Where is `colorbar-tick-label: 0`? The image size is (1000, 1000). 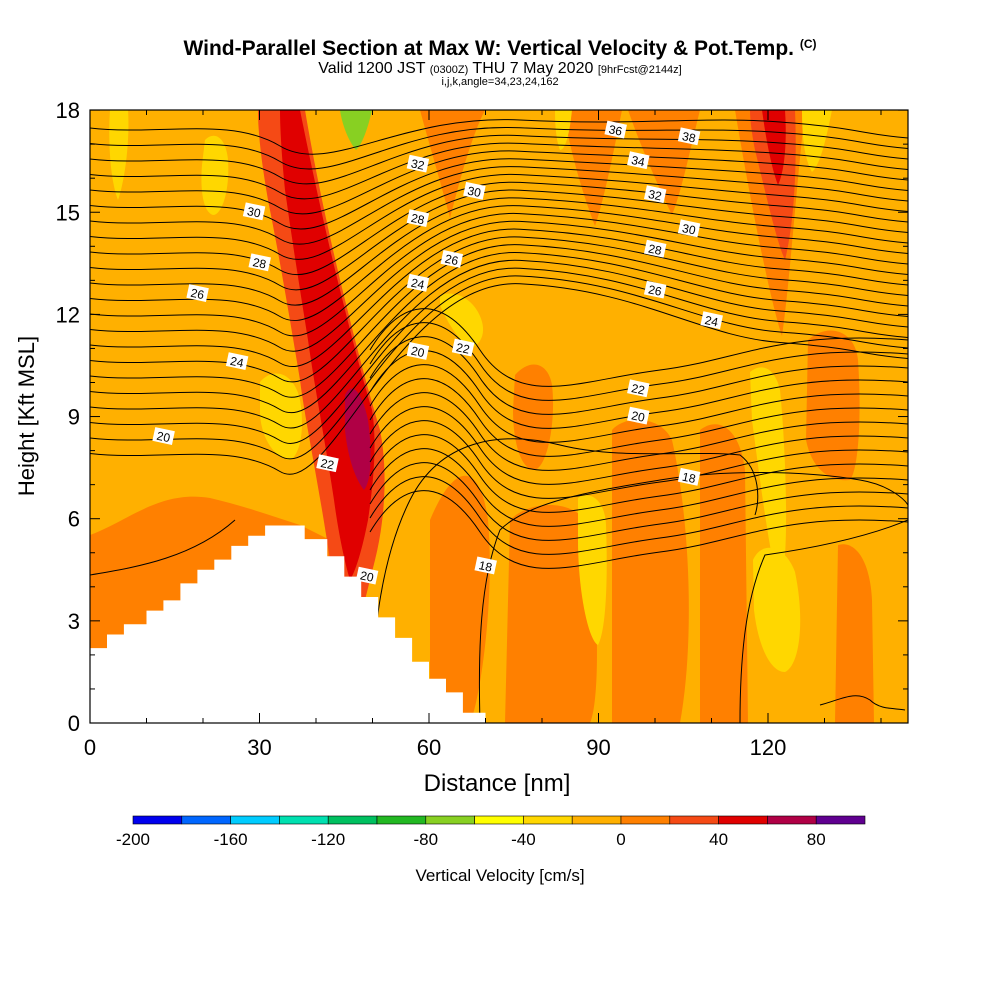 colorbar-tick-label: 0 is located at coordinates (620, 839).